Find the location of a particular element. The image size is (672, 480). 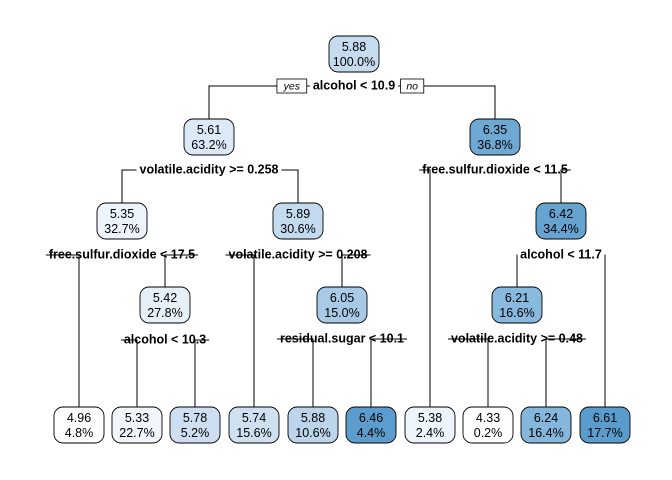

node-percent-22: 10.6% is located at coordinates (312, 433).